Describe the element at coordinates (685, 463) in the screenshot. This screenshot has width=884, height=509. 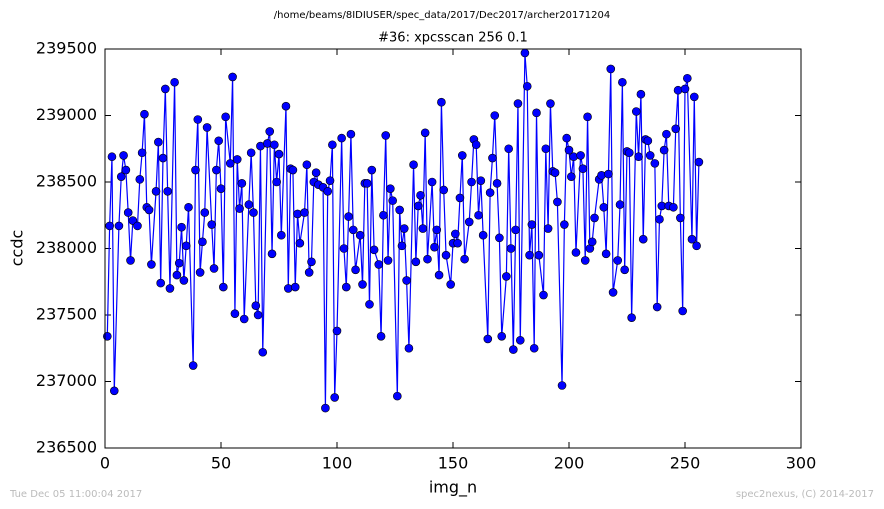
I see `x-tick-label: 250` at that location.